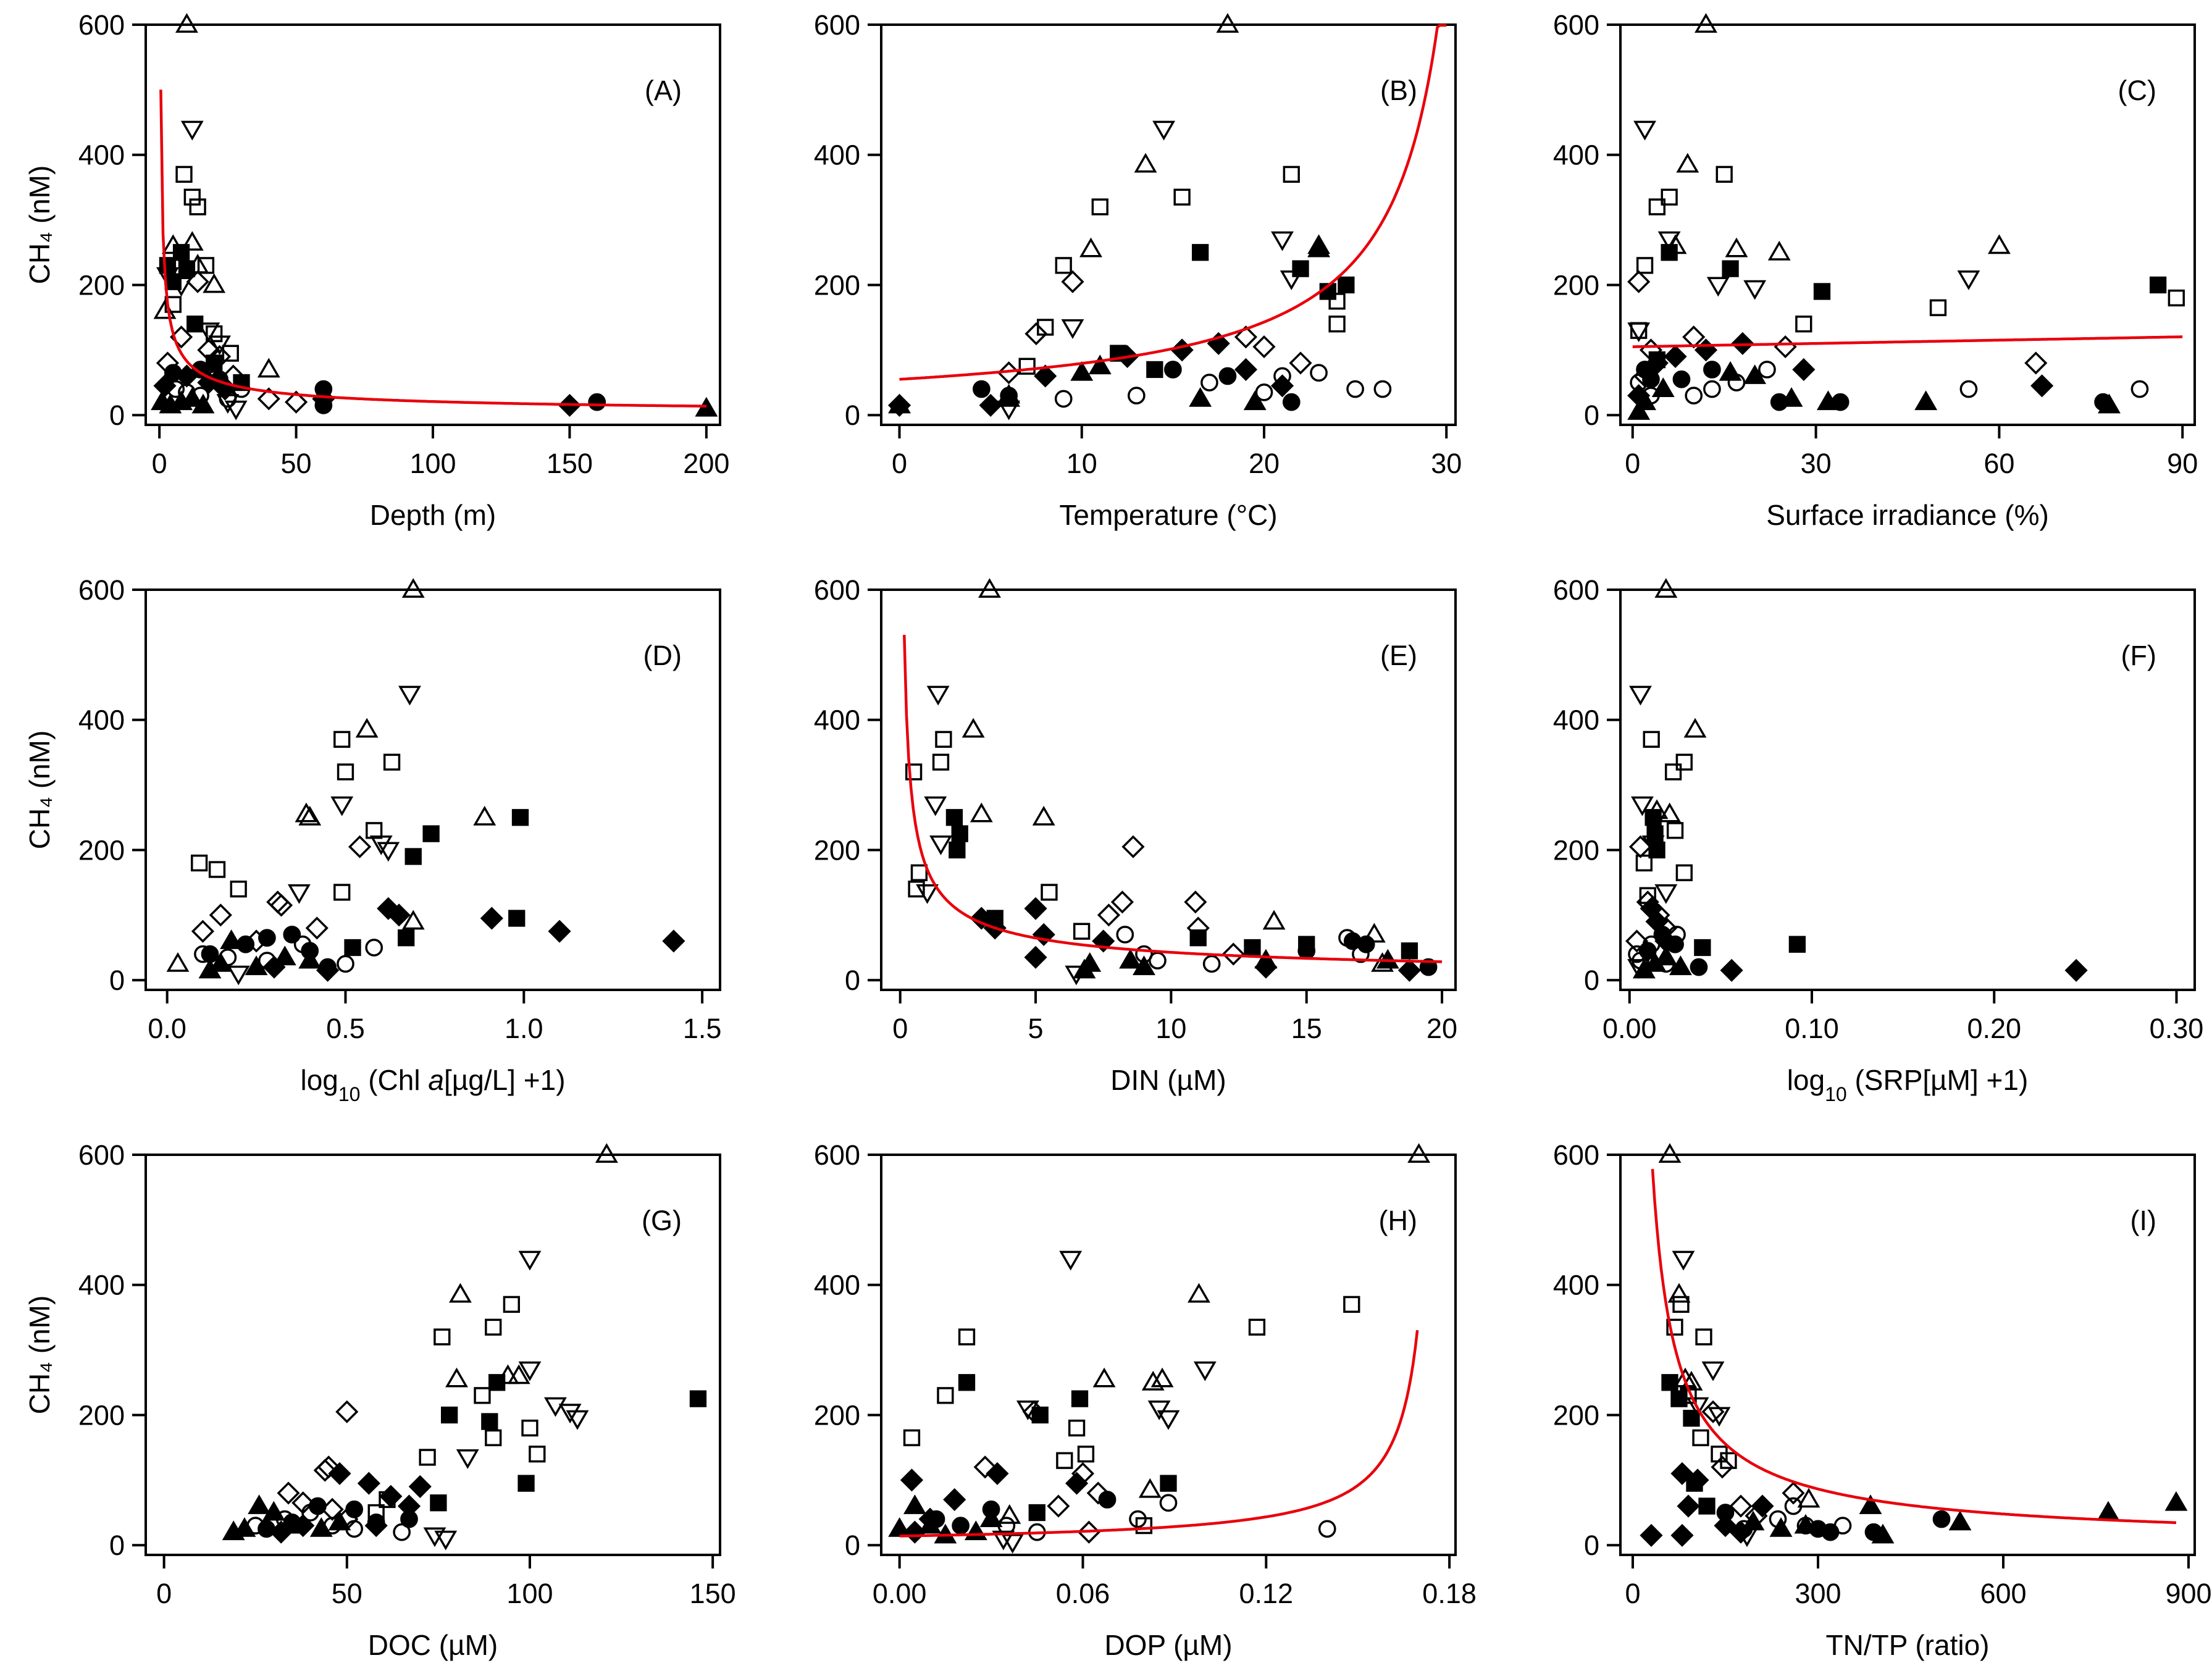 The height and width of the screenshot is (1671, 2212). Describe the element at coordinates (2138, 655) in the screenshot. I see `panel-label: (F)` at that location.